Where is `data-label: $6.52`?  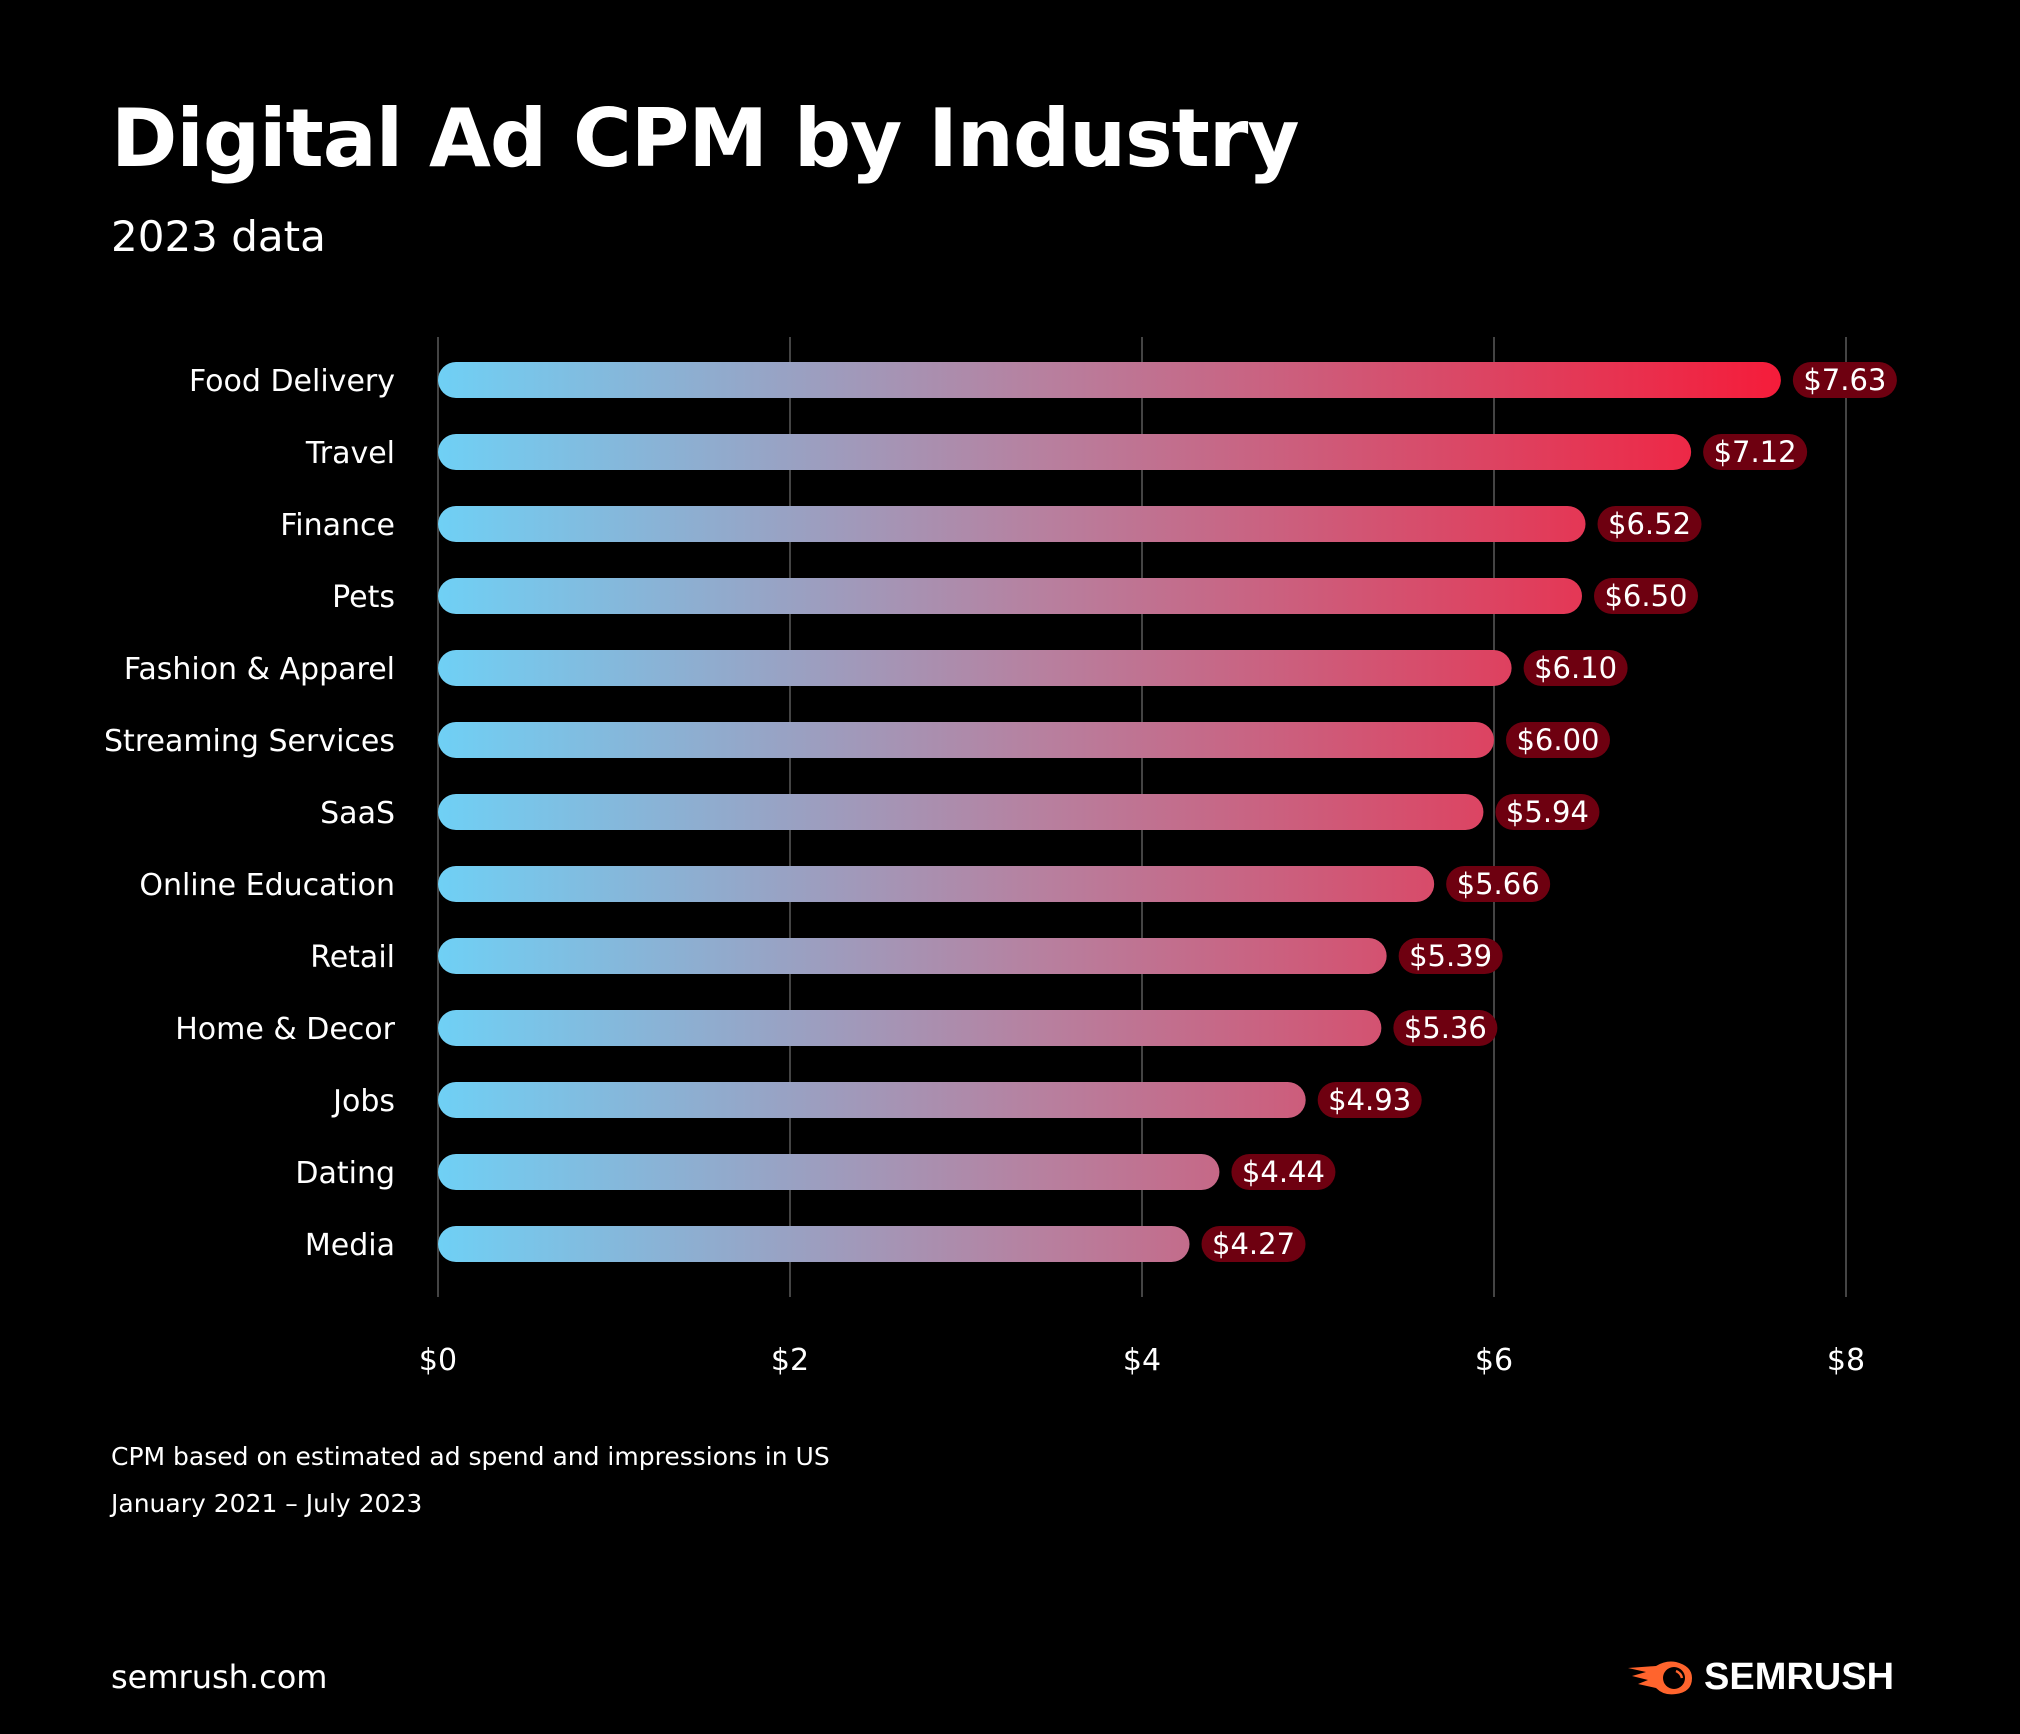
data-label: $6.52 is located at coordinates (1649, 524).